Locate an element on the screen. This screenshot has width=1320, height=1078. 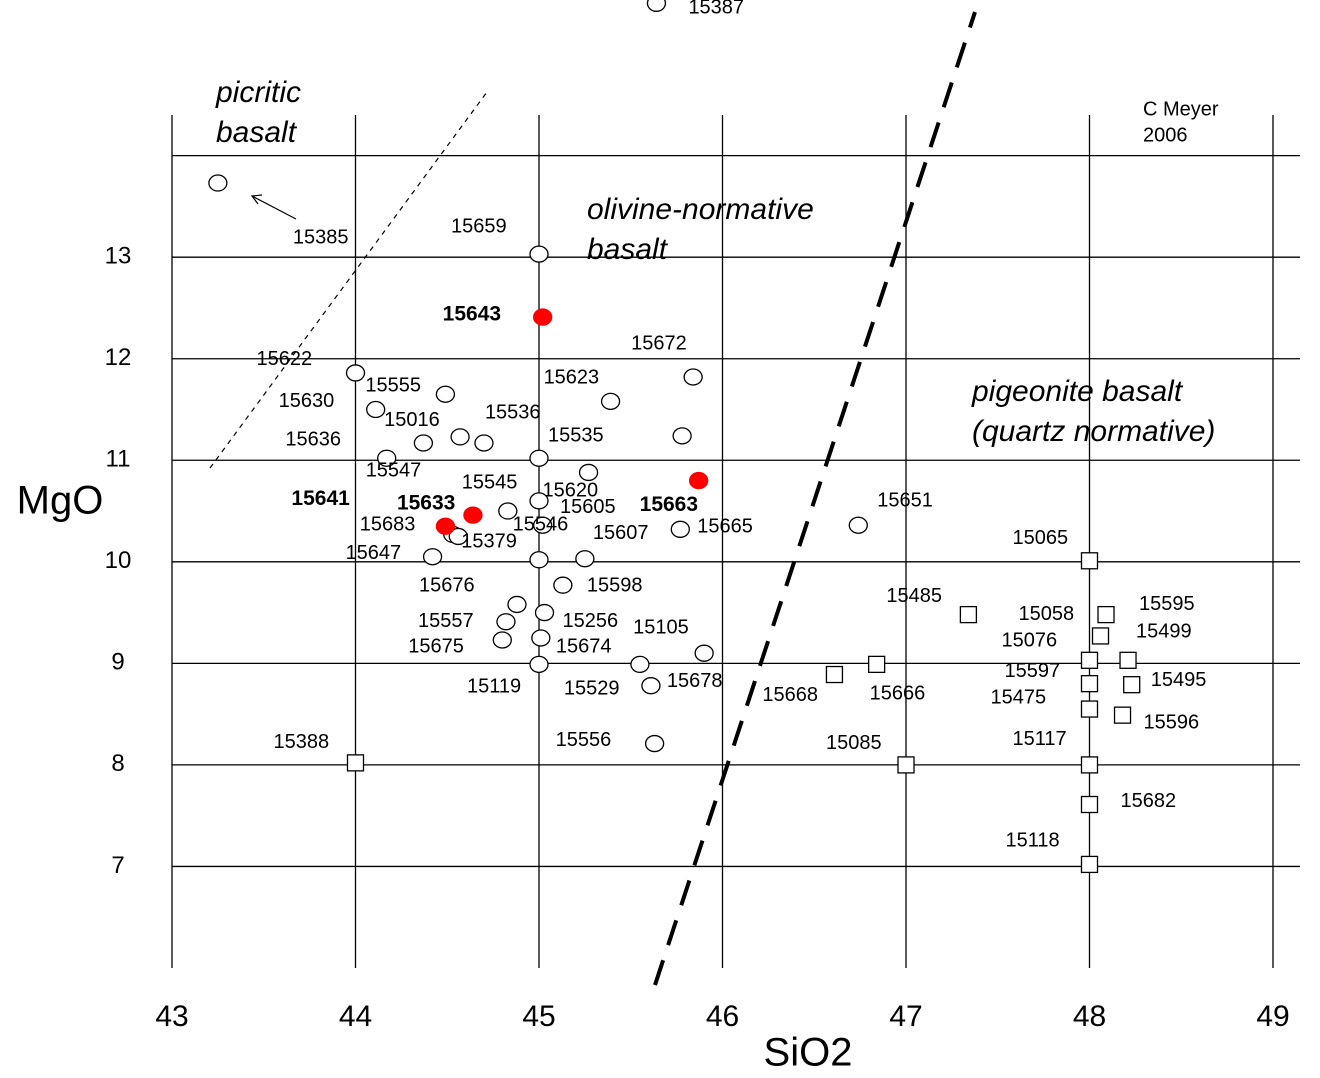
y-tick-label: 11 is located at coordinates (118, 459).